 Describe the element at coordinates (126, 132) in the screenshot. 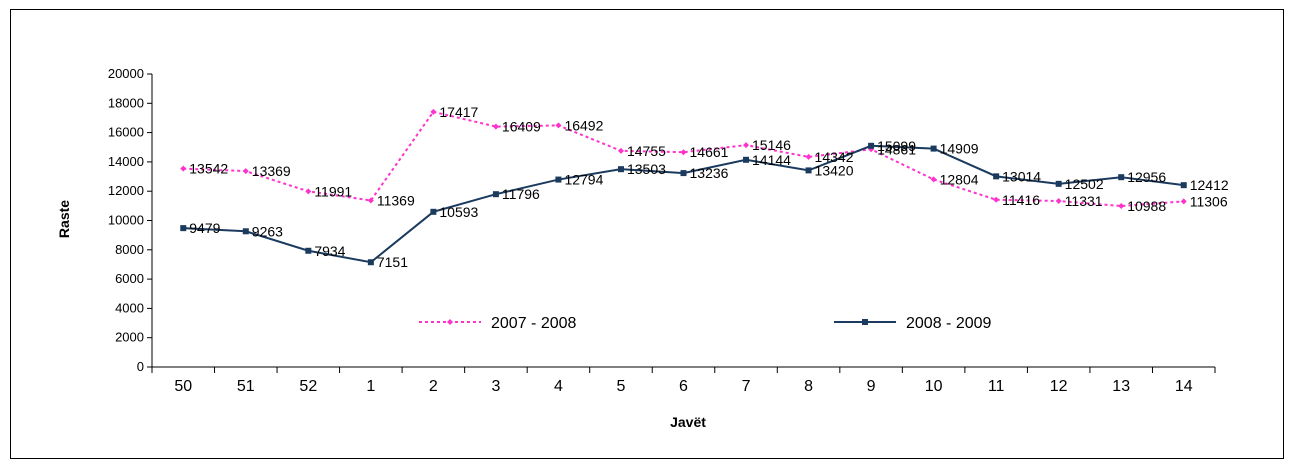

I see `y-tick-label: 16000` at that location.